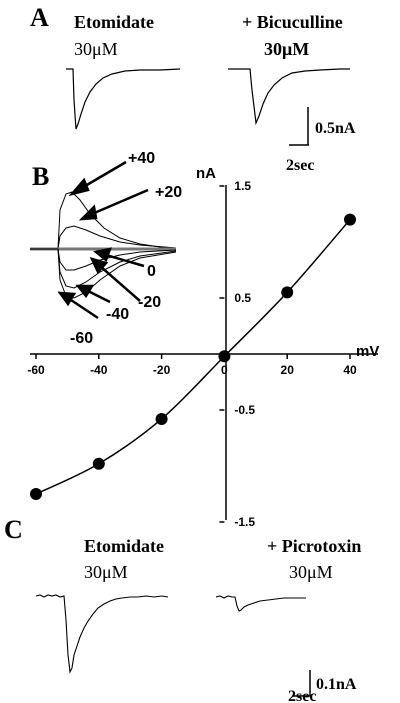 This screenshot has height=703, width=400. Describe the element at coordinates (289, 97) in the screenshot. I see `panel-a-right-trace` at that location.